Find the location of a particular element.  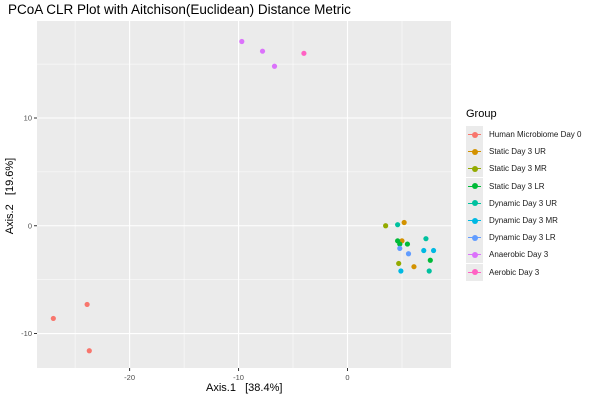

legend-title: Group is located at coordinates (481, 114).